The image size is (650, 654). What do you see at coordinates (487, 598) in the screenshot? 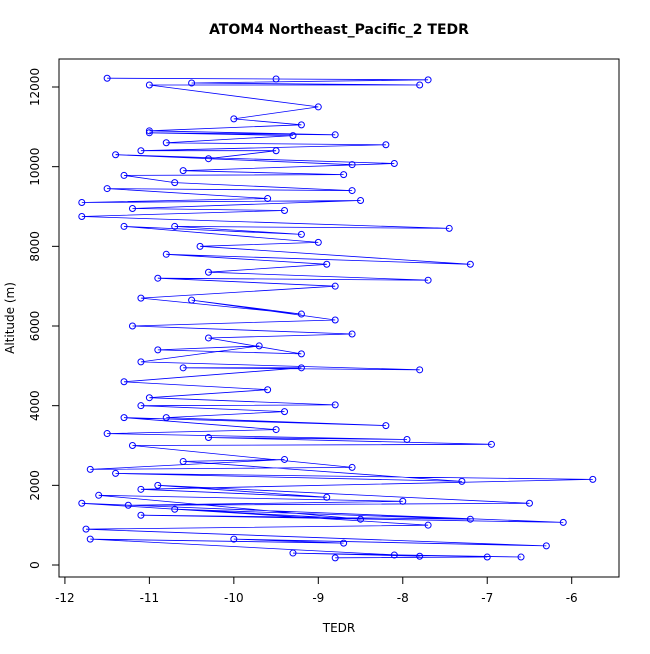
I see `x-tick-label: -7` at bounding box center [487, 598].